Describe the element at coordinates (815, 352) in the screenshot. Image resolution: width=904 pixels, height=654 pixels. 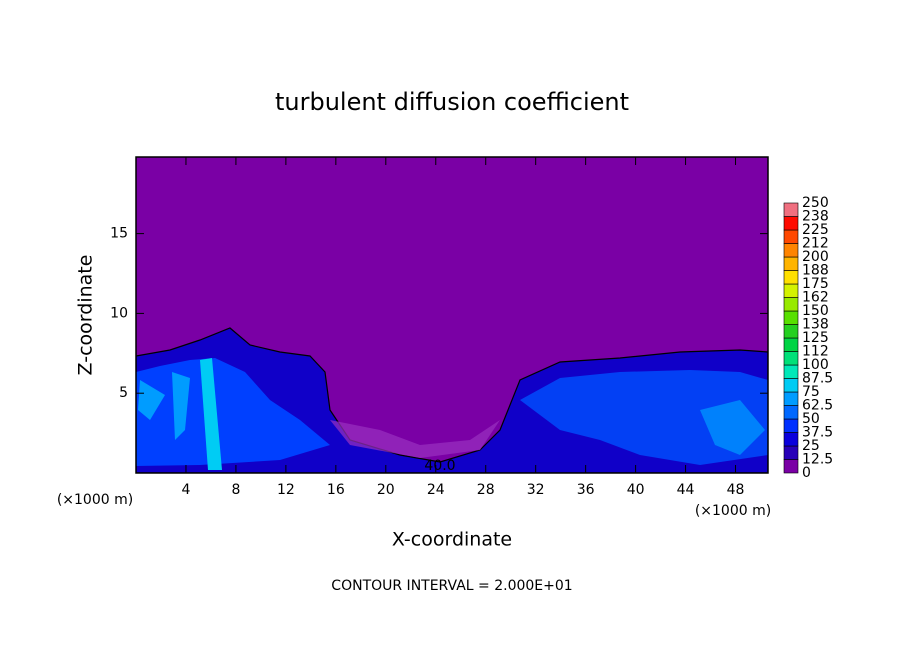
I see `colorbar-tick-label: 112` at that location.